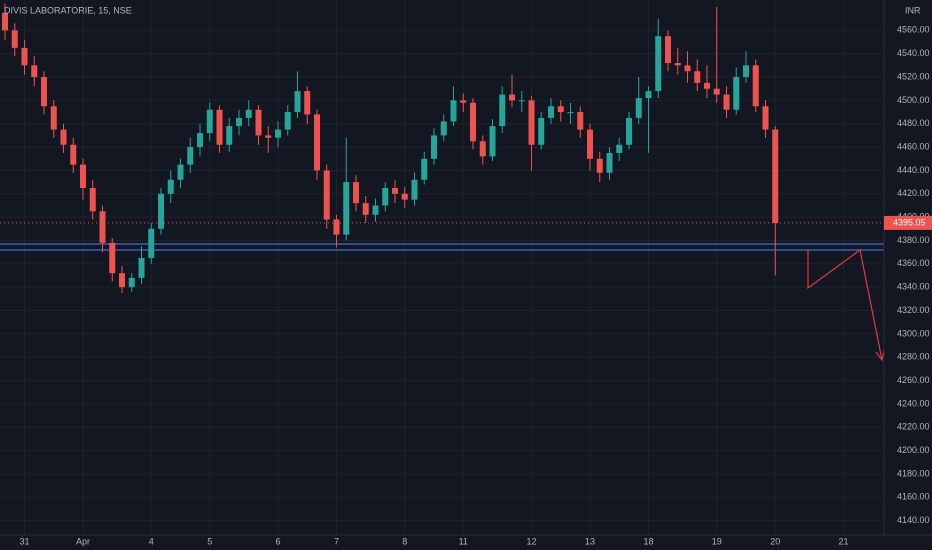 The image size is (932, 550). I want to click on y-tick-label: 4320.00, so click(913, 310).